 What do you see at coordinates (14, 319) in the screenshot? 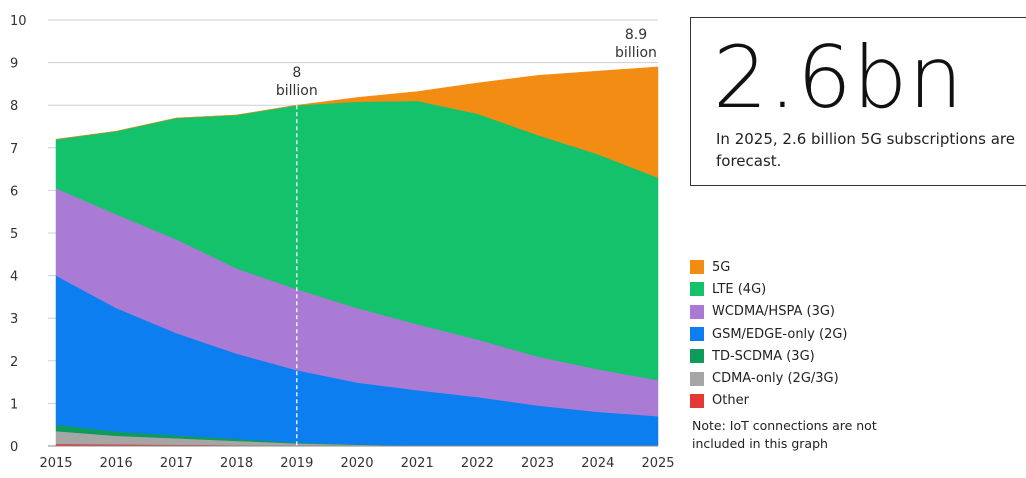
I see `y-tick-label: 3` at bounding box center [14, 319].